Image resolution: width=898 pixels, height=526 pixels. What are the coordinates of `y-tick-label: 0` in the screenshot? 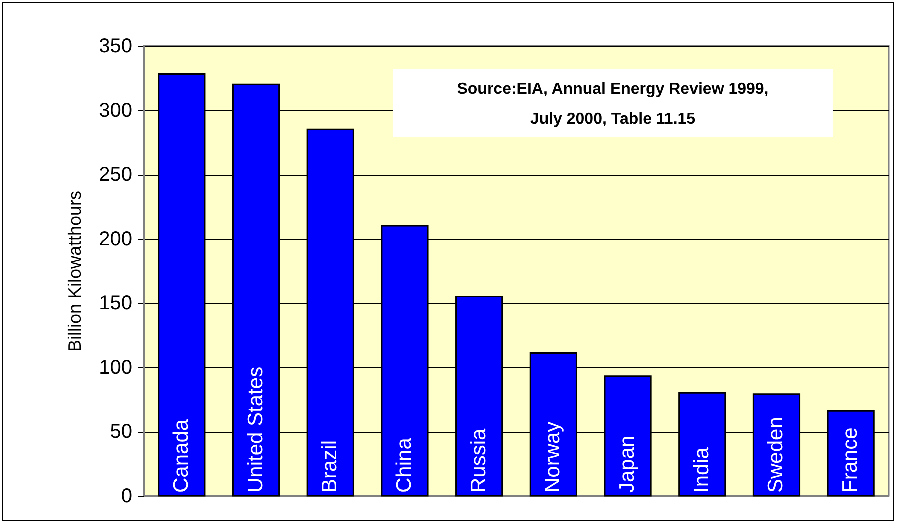 It's located at (126, 497).